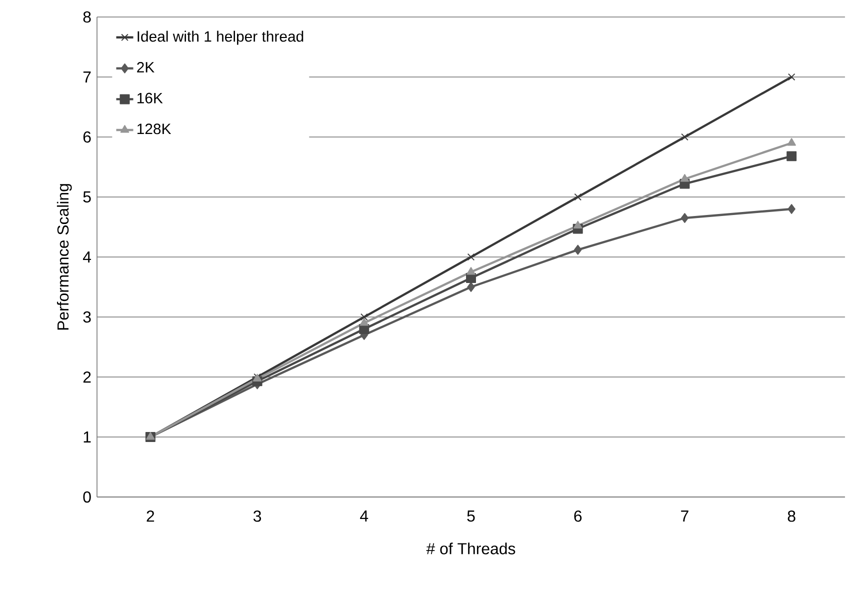  What do you see at coordinates (150, 98) in the screenshot?
I see `legend-label: 16K` at bounding box center [150, 98].